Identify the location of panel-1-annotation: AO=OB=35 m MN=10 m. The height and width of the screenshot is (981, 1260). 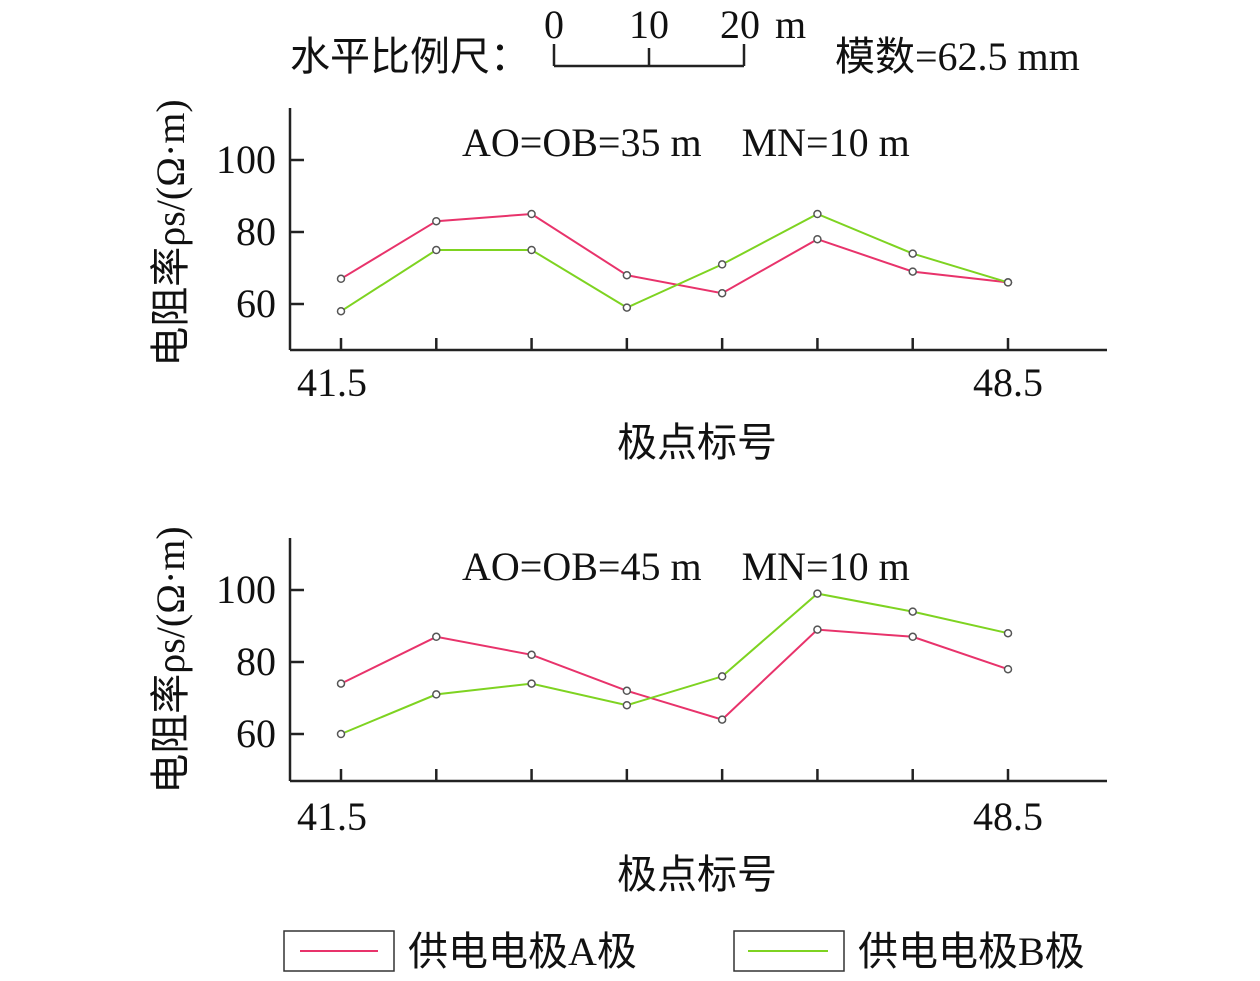
(686, 142).